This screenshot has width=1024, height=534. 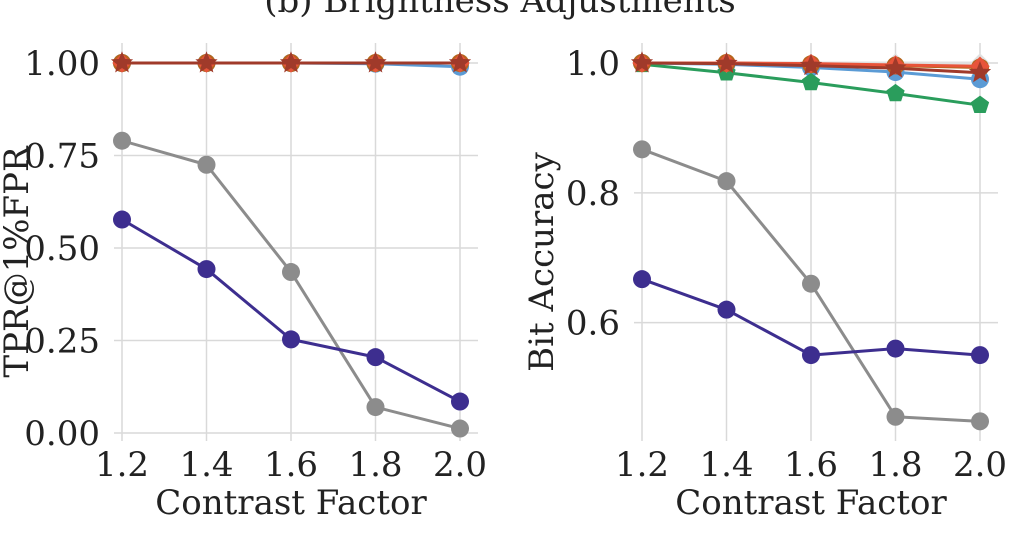 What do you see at coordinates (62, 342) in the screenshot?
I see `y-tick-label: 0.25` at bounding box center [62, 342].